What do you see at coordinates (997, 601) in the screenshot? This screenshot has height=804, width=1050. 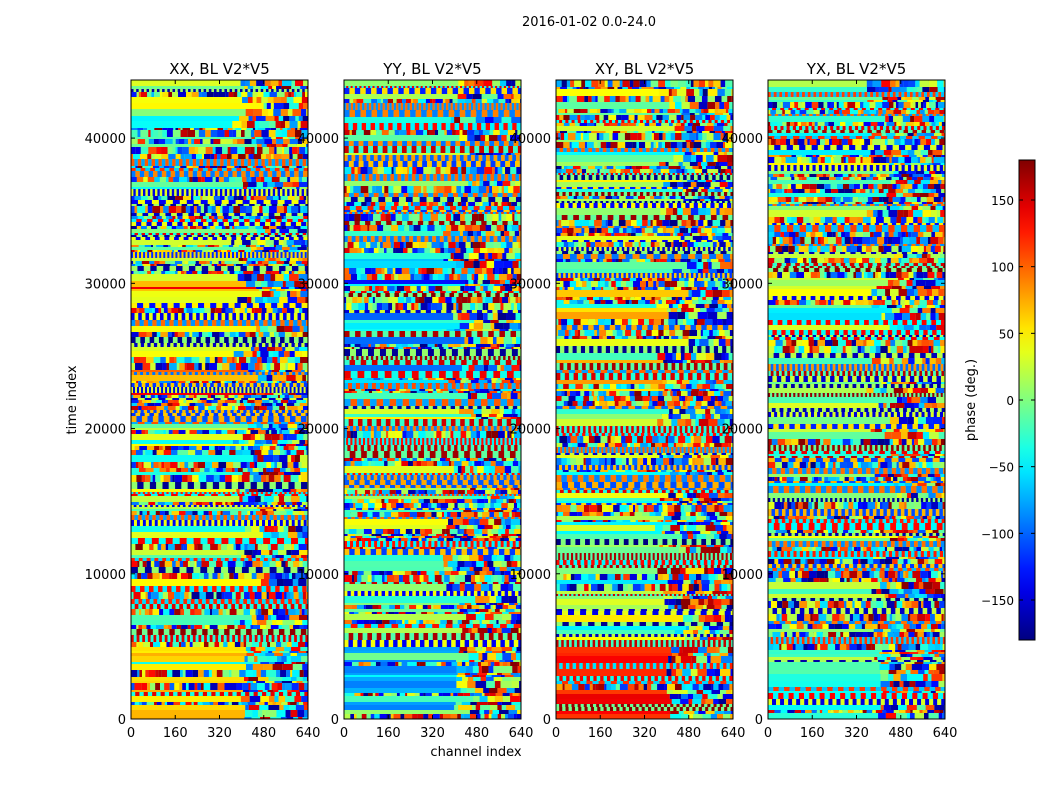 I see `colorbar-tick-label: −150` at bounding box center [997, 601].